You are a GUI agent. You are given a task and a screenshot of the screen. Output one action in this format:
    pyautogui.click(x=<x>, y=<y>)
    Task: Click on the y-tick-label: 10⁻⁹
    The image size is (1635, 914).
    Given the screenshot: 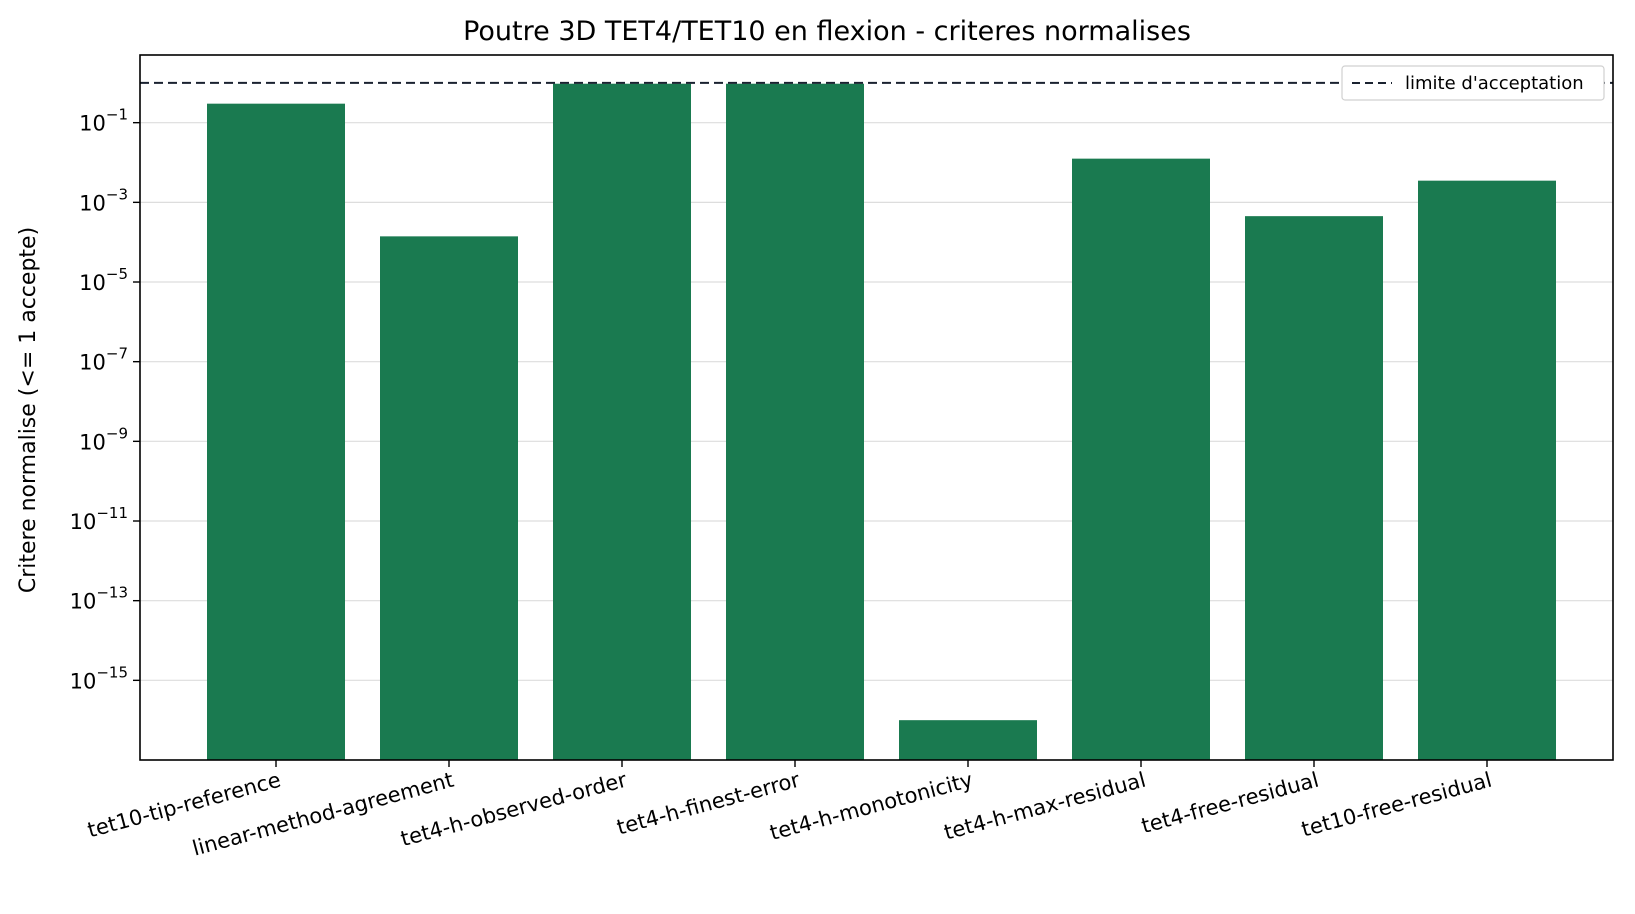 What is the action you would take?
    pyautogui.click(x=103, y=439)
    